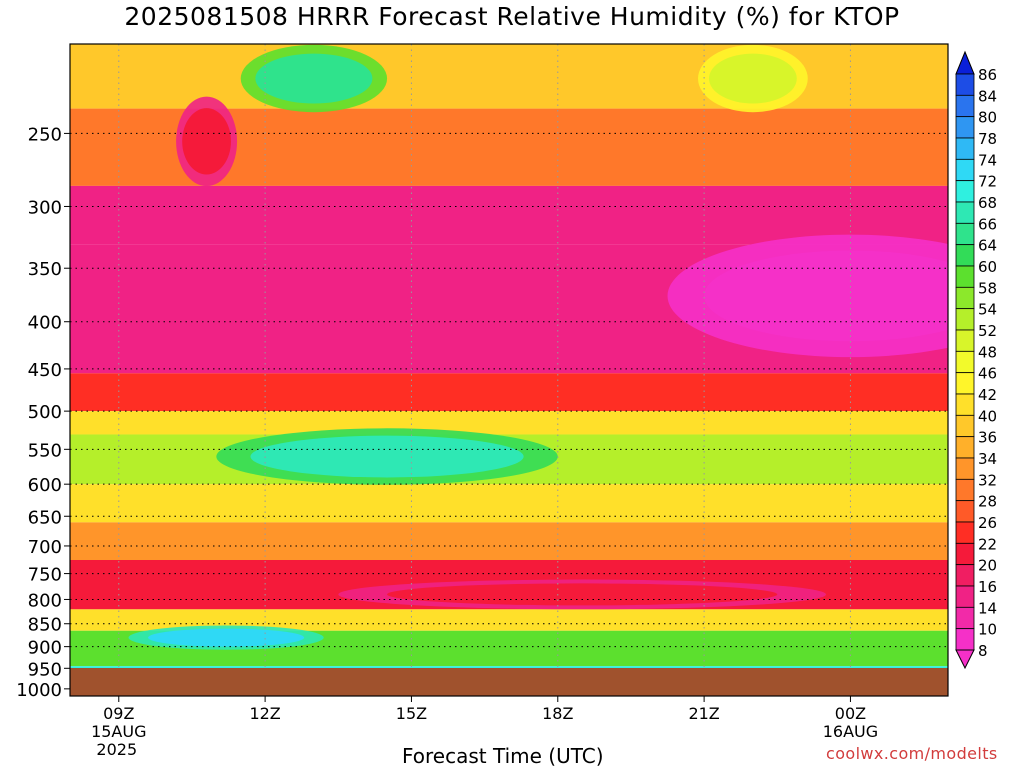  What do you see at coordinates (987, 246) in the screenshot?
I see `colorbar-label: 64` at bounding box center [987, 246].